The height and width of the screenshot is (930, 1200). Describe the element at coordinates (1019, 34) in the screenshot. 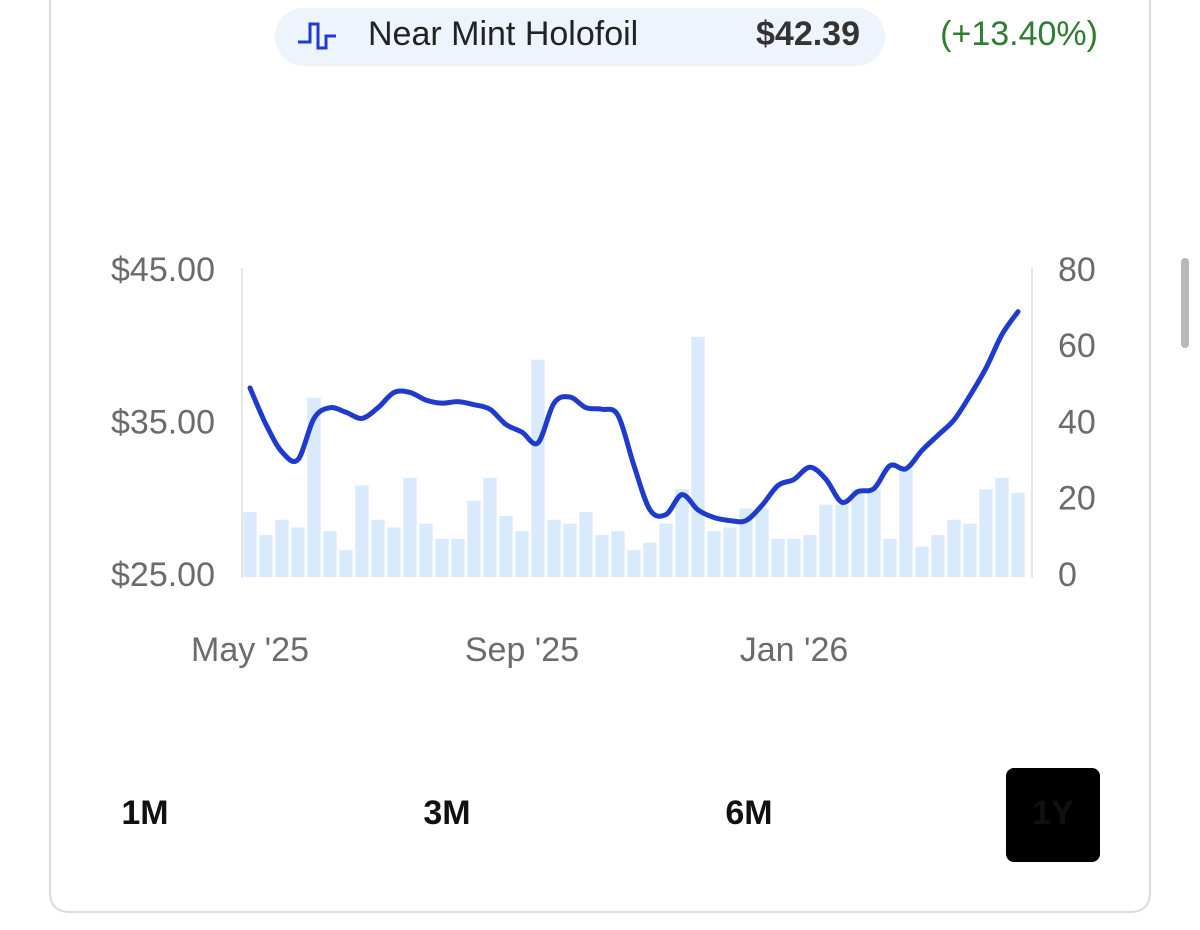

I see `legend-change: (+13.40%)` at that location.